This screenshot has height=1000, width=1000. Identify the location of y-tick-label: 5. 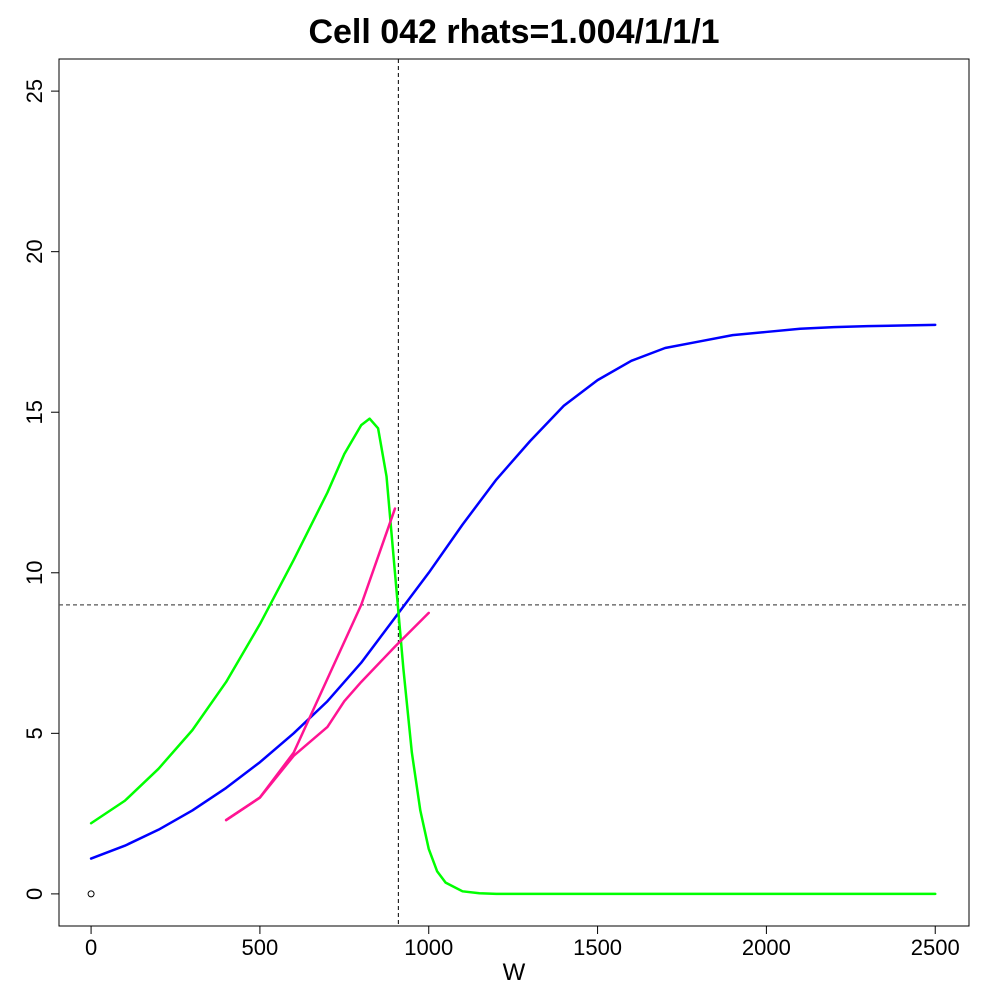
(34, 733).